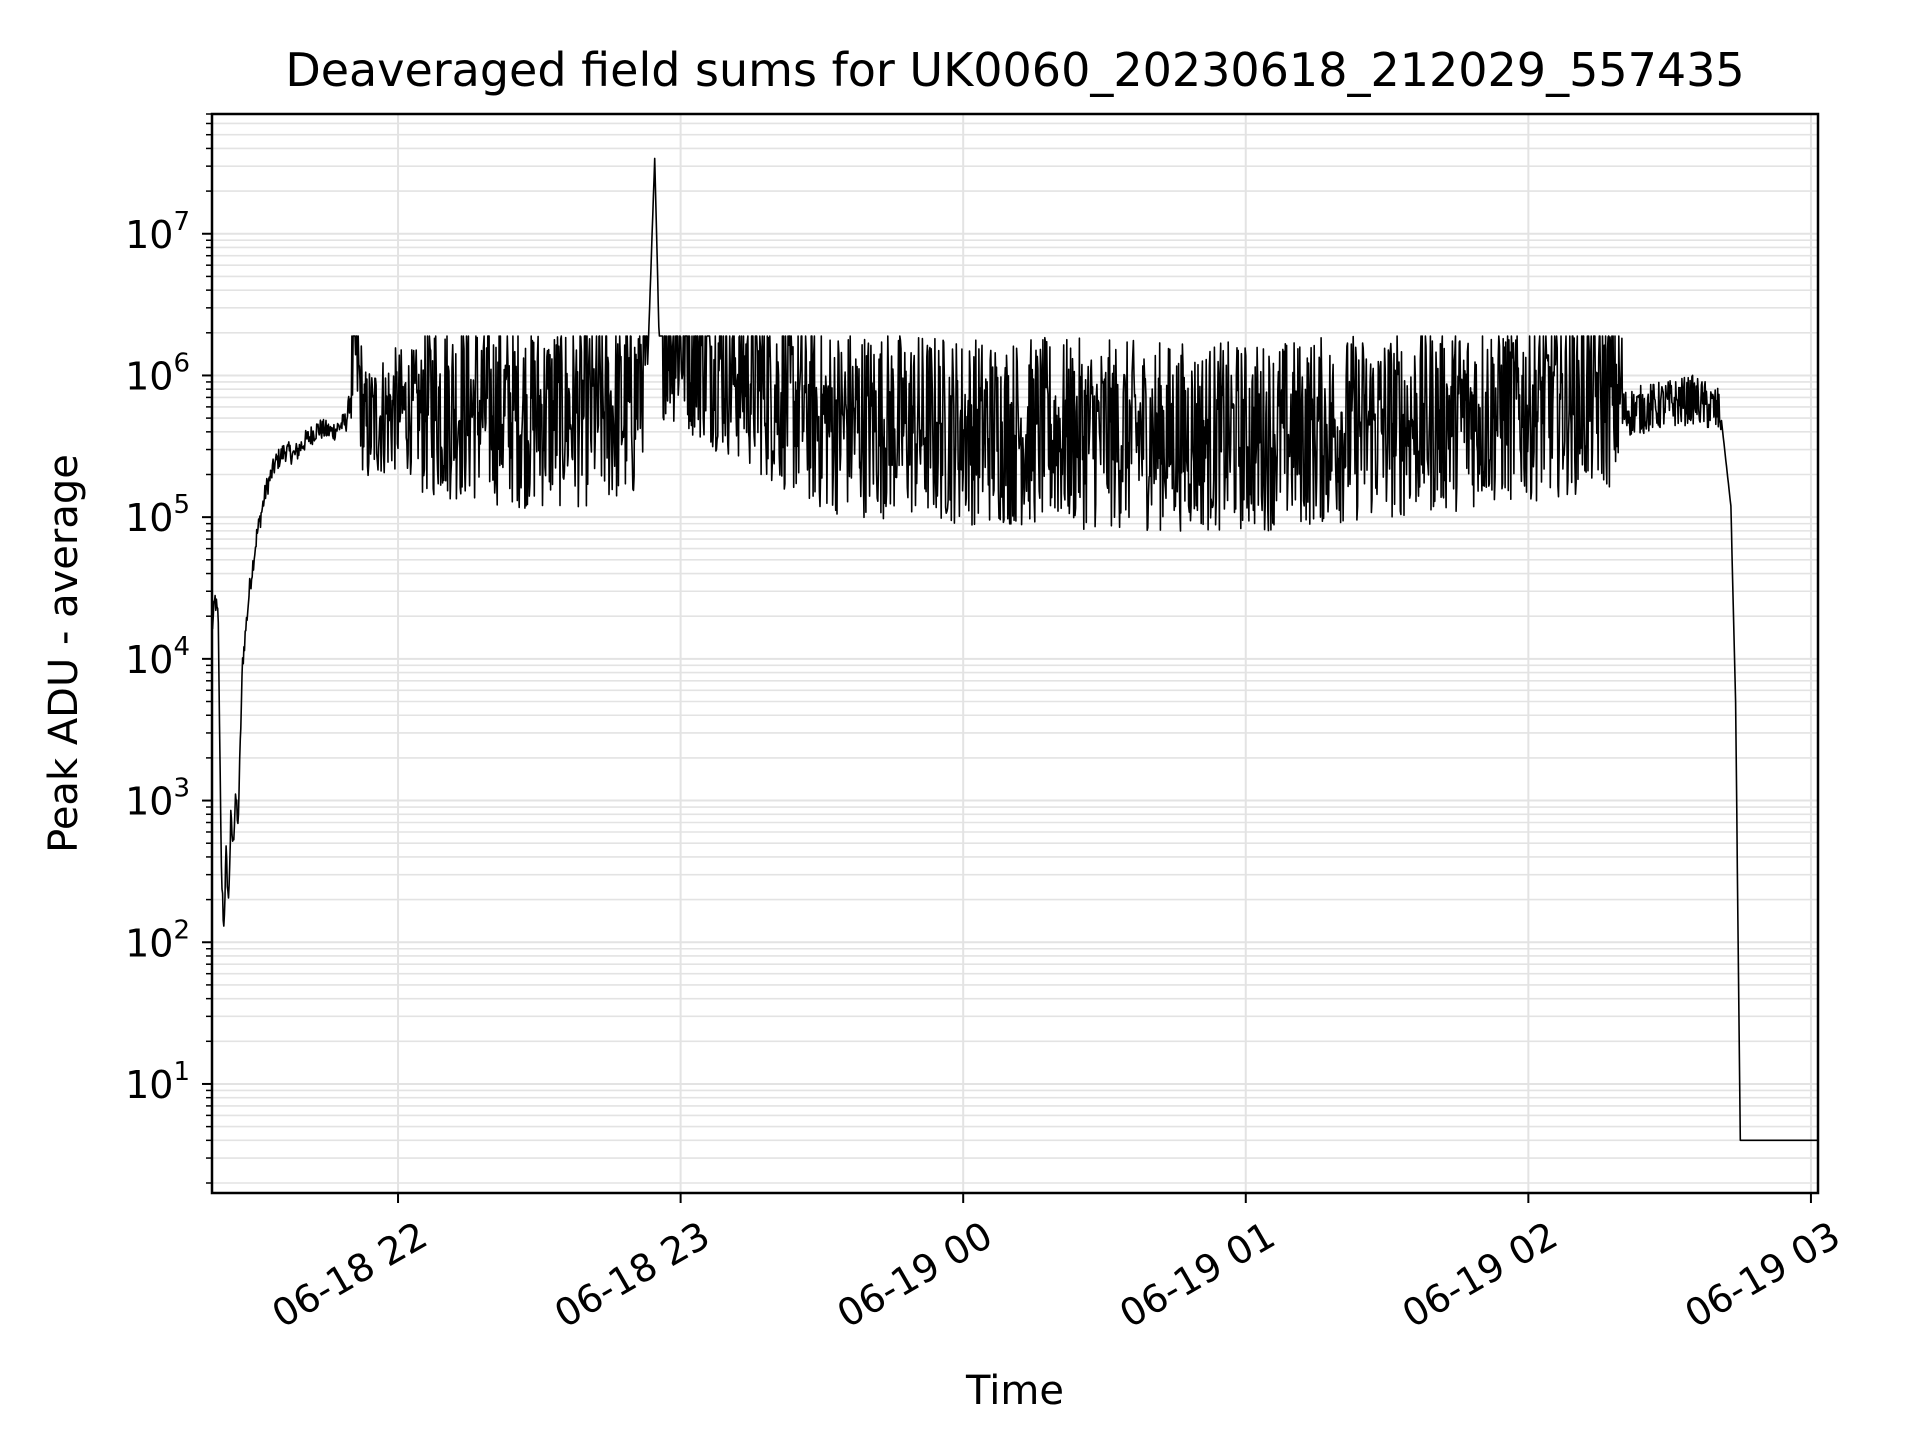 The image size is (1920, 1440). Describe the element at coordinates (181, 1072) in the screenshot. I see `y-tick-exponent: 1` at that location.